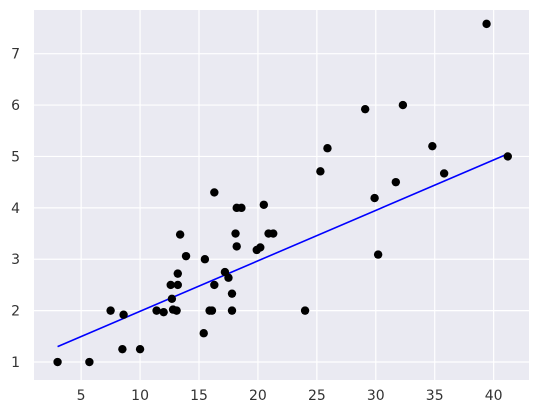  Describe the element at coordinates (435, 396) in the screenshot. I see `x-tick-label: 35` at that location.